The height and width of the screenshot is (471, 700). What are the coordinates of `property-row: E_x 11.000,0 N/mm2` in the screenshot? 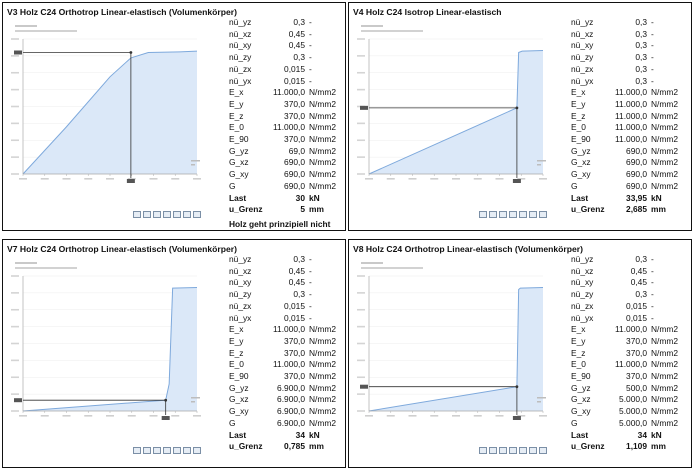 It's located at (630, 92).